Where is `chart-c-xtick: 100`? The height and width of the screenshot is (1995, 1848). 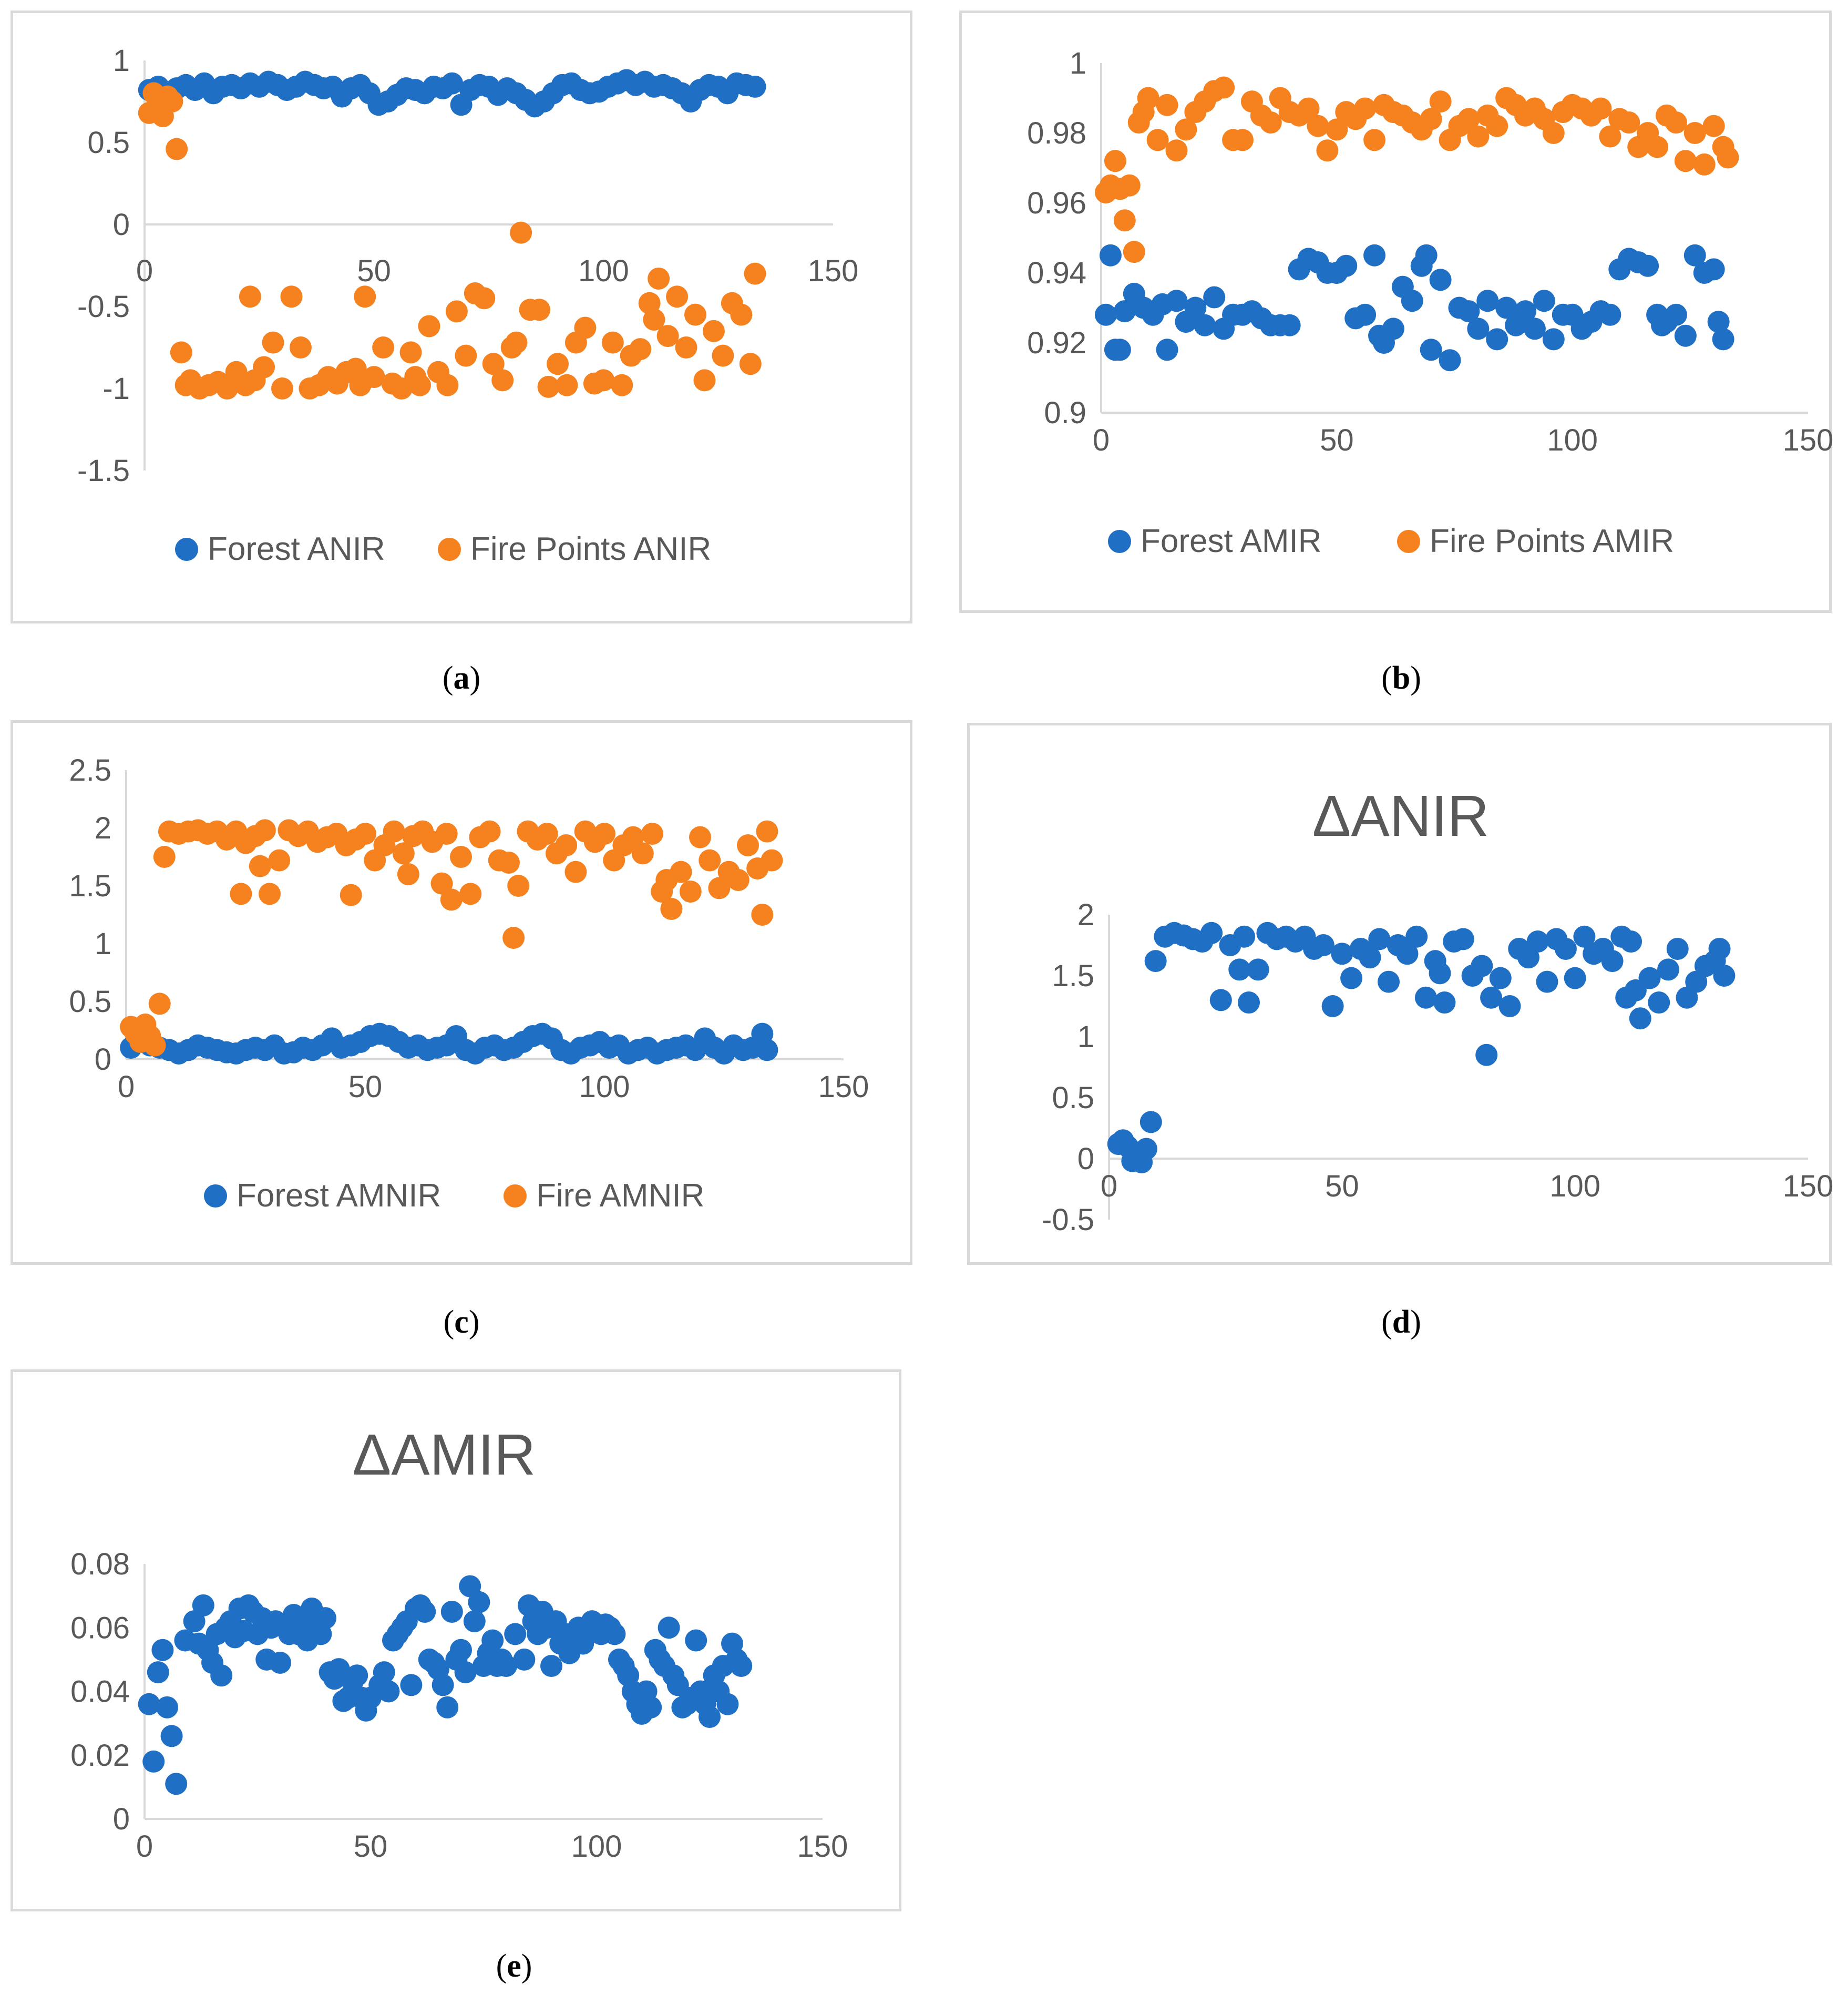
chart-c-xtick: 100 is located at coordinates (604, 1087).